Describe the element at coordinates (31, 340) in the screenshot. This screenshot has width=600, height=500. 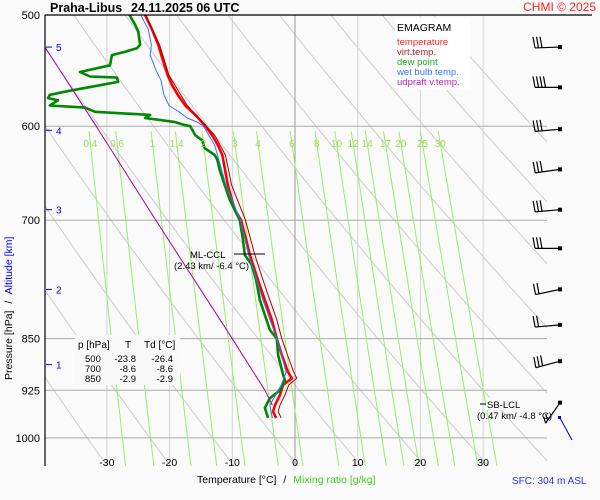
I see `y-tick-label: 850` at that location.